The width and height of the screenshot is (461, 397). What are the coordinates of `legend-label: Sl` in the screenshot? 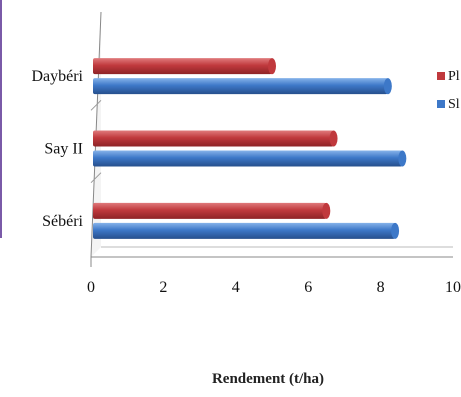 It's located at (454, 104).